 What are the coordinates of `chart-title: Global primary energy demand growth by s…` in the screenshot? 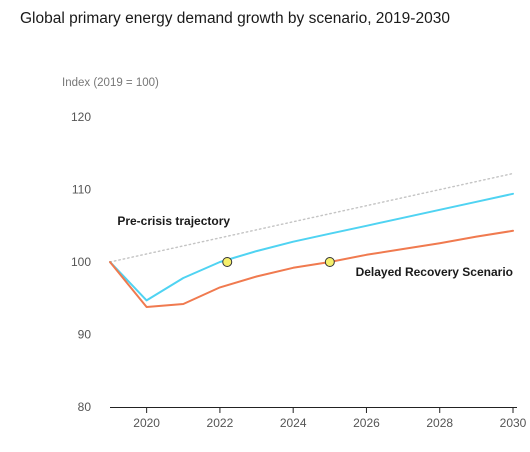 It's located at (235, 18).